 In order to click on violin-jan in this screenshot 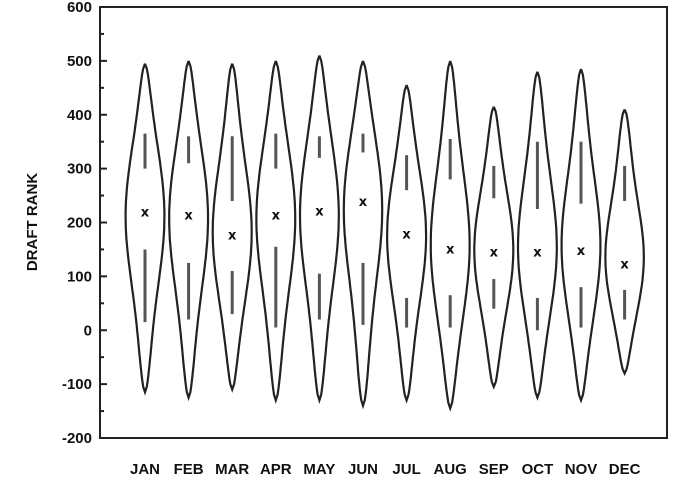, I will do `click(145, 229)`.